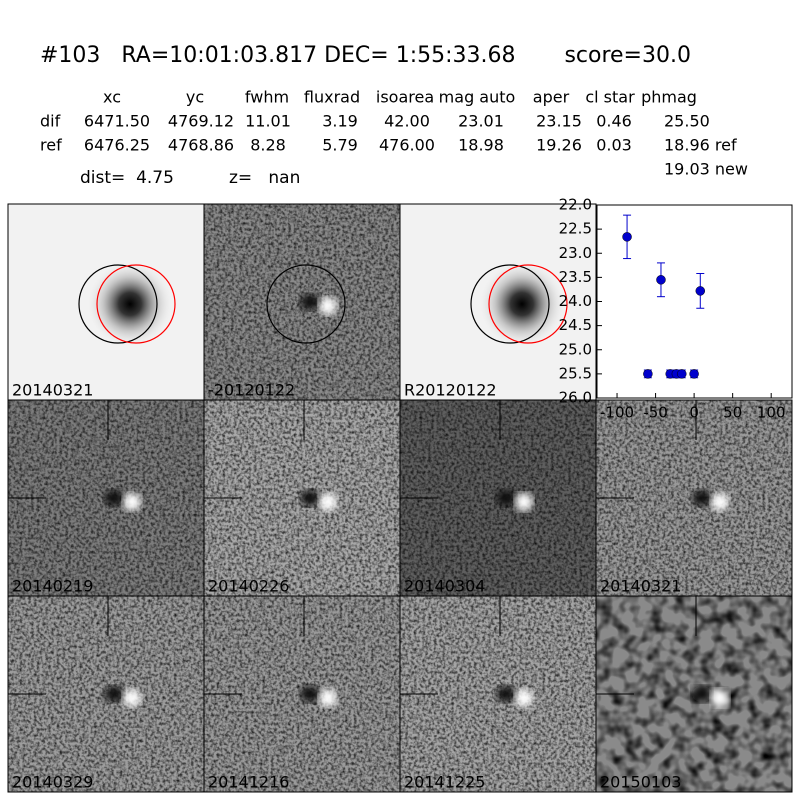  I want to click on table-cell: 23.01, so click(481, 121).